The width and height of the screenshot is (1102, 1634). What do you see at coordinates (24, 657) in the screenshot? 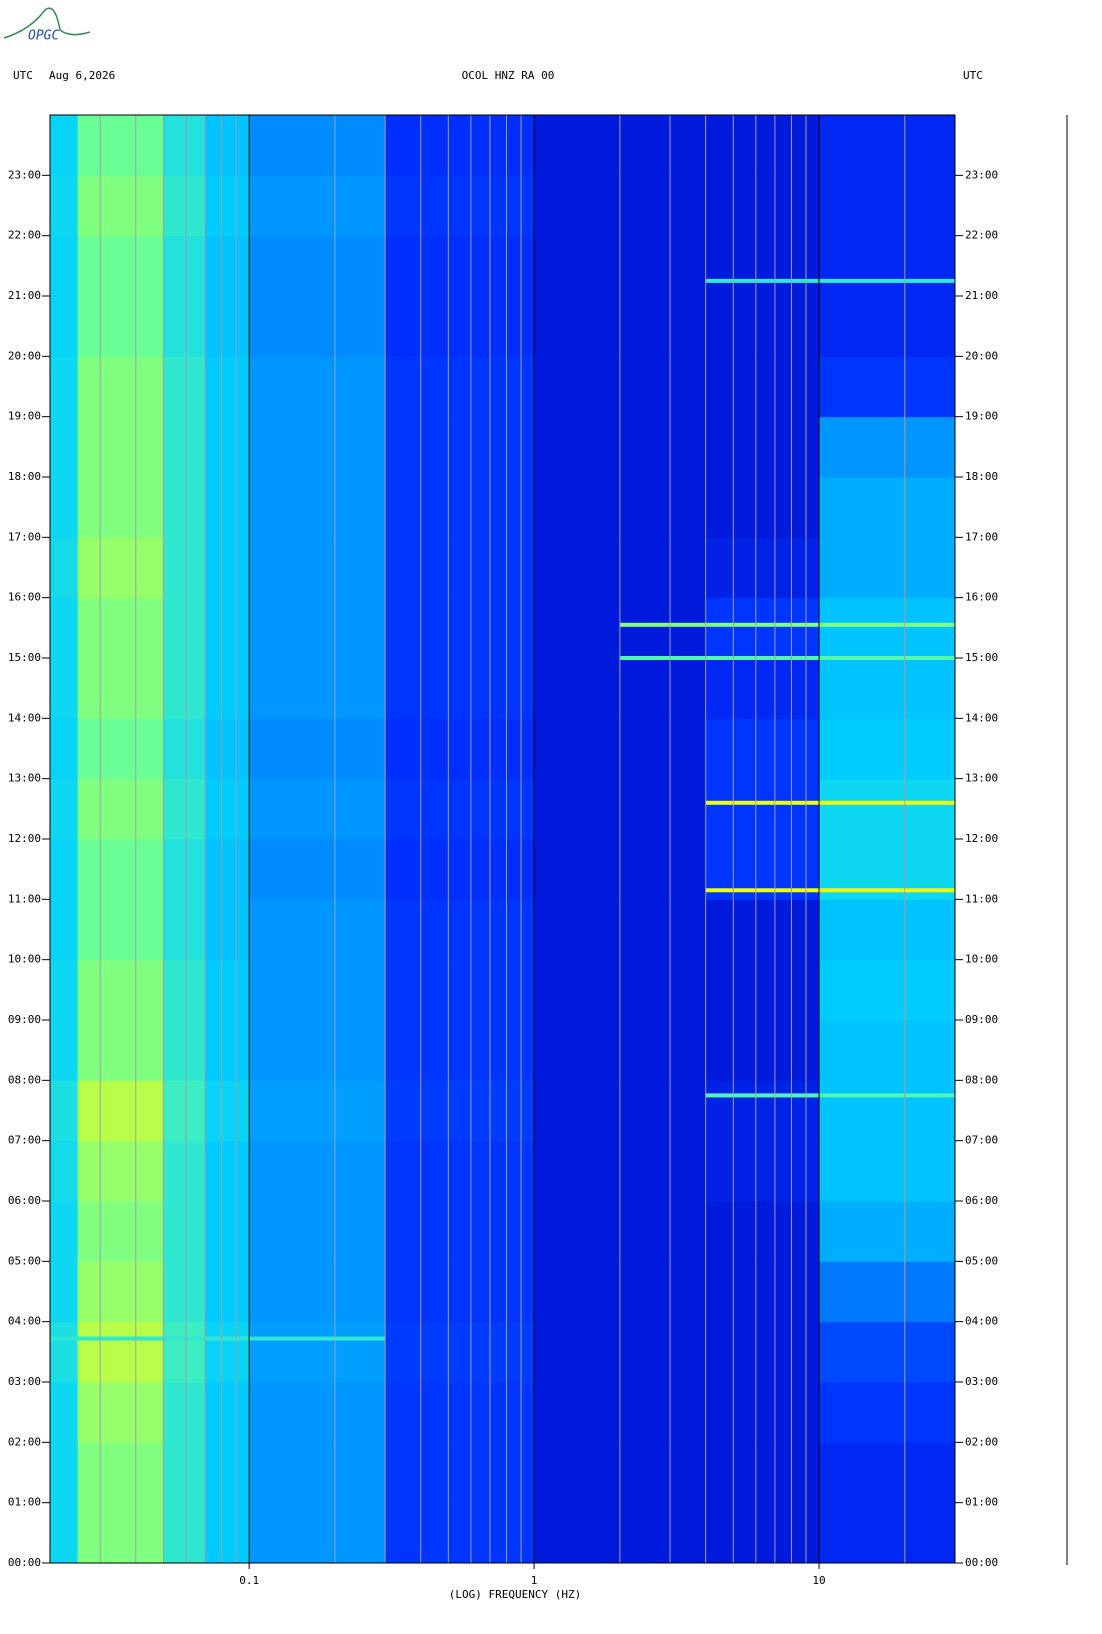
I see `y-tick-label: 15:00` at bounding box center [24, 657].